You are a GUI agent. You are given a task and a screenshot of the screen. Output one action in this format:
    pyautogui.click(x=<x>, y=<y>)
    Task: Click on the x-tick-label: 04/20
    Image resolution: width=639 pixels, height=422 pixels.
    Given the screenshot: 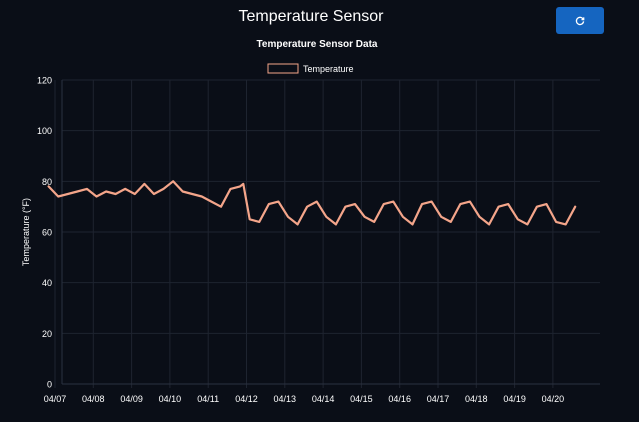 What is the action you would take?
    pyautogui.click(x=553, y=399)
    